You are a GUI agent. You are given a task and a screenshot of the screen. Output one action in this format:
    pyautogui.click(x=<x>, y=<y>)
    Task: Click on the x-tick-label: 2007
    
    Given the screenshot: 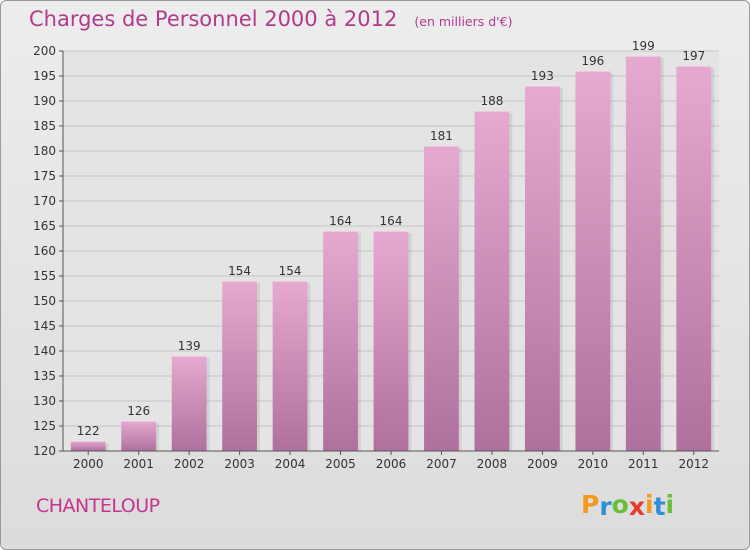 What is the action you would take?
    pyautogui.click(x=441, y=464)
    